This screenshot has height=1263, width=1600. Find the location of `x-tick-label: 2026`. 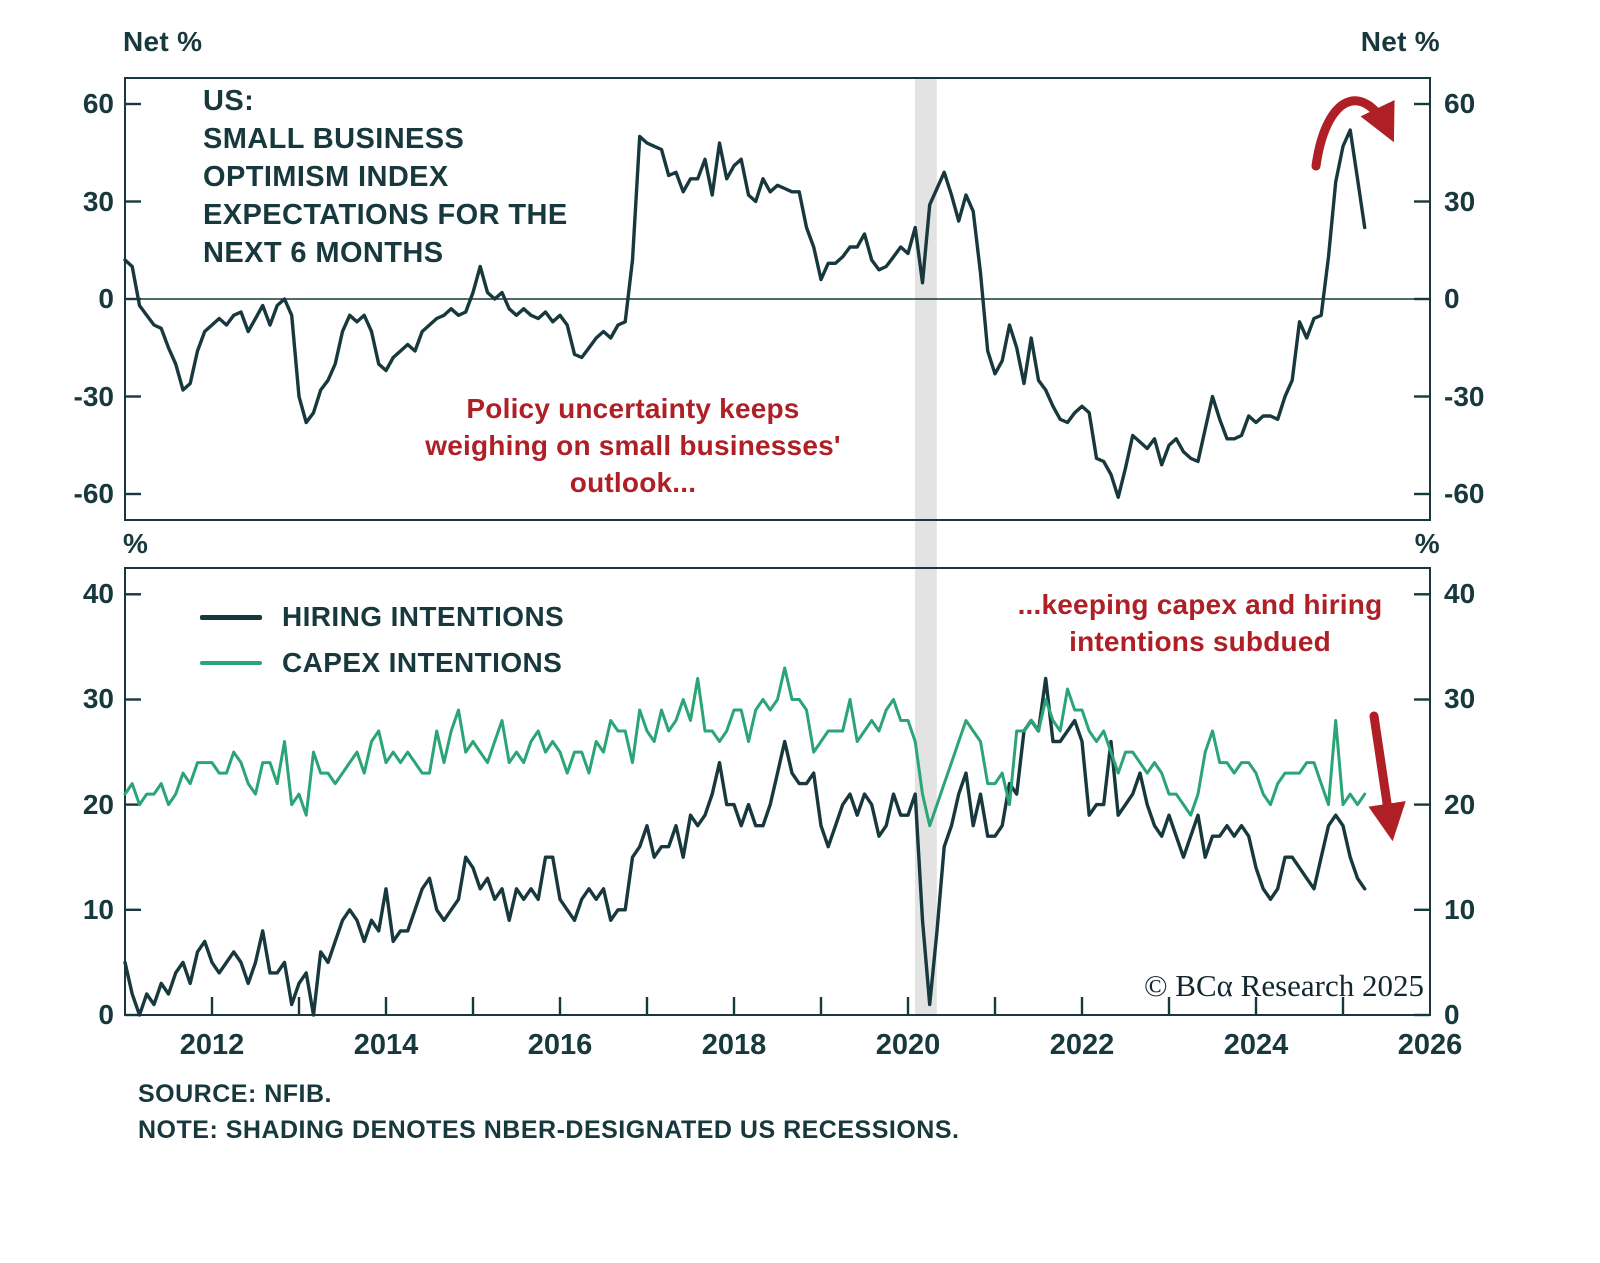

x-tick-label: 2026 is located at coordinates (1430, 1045).